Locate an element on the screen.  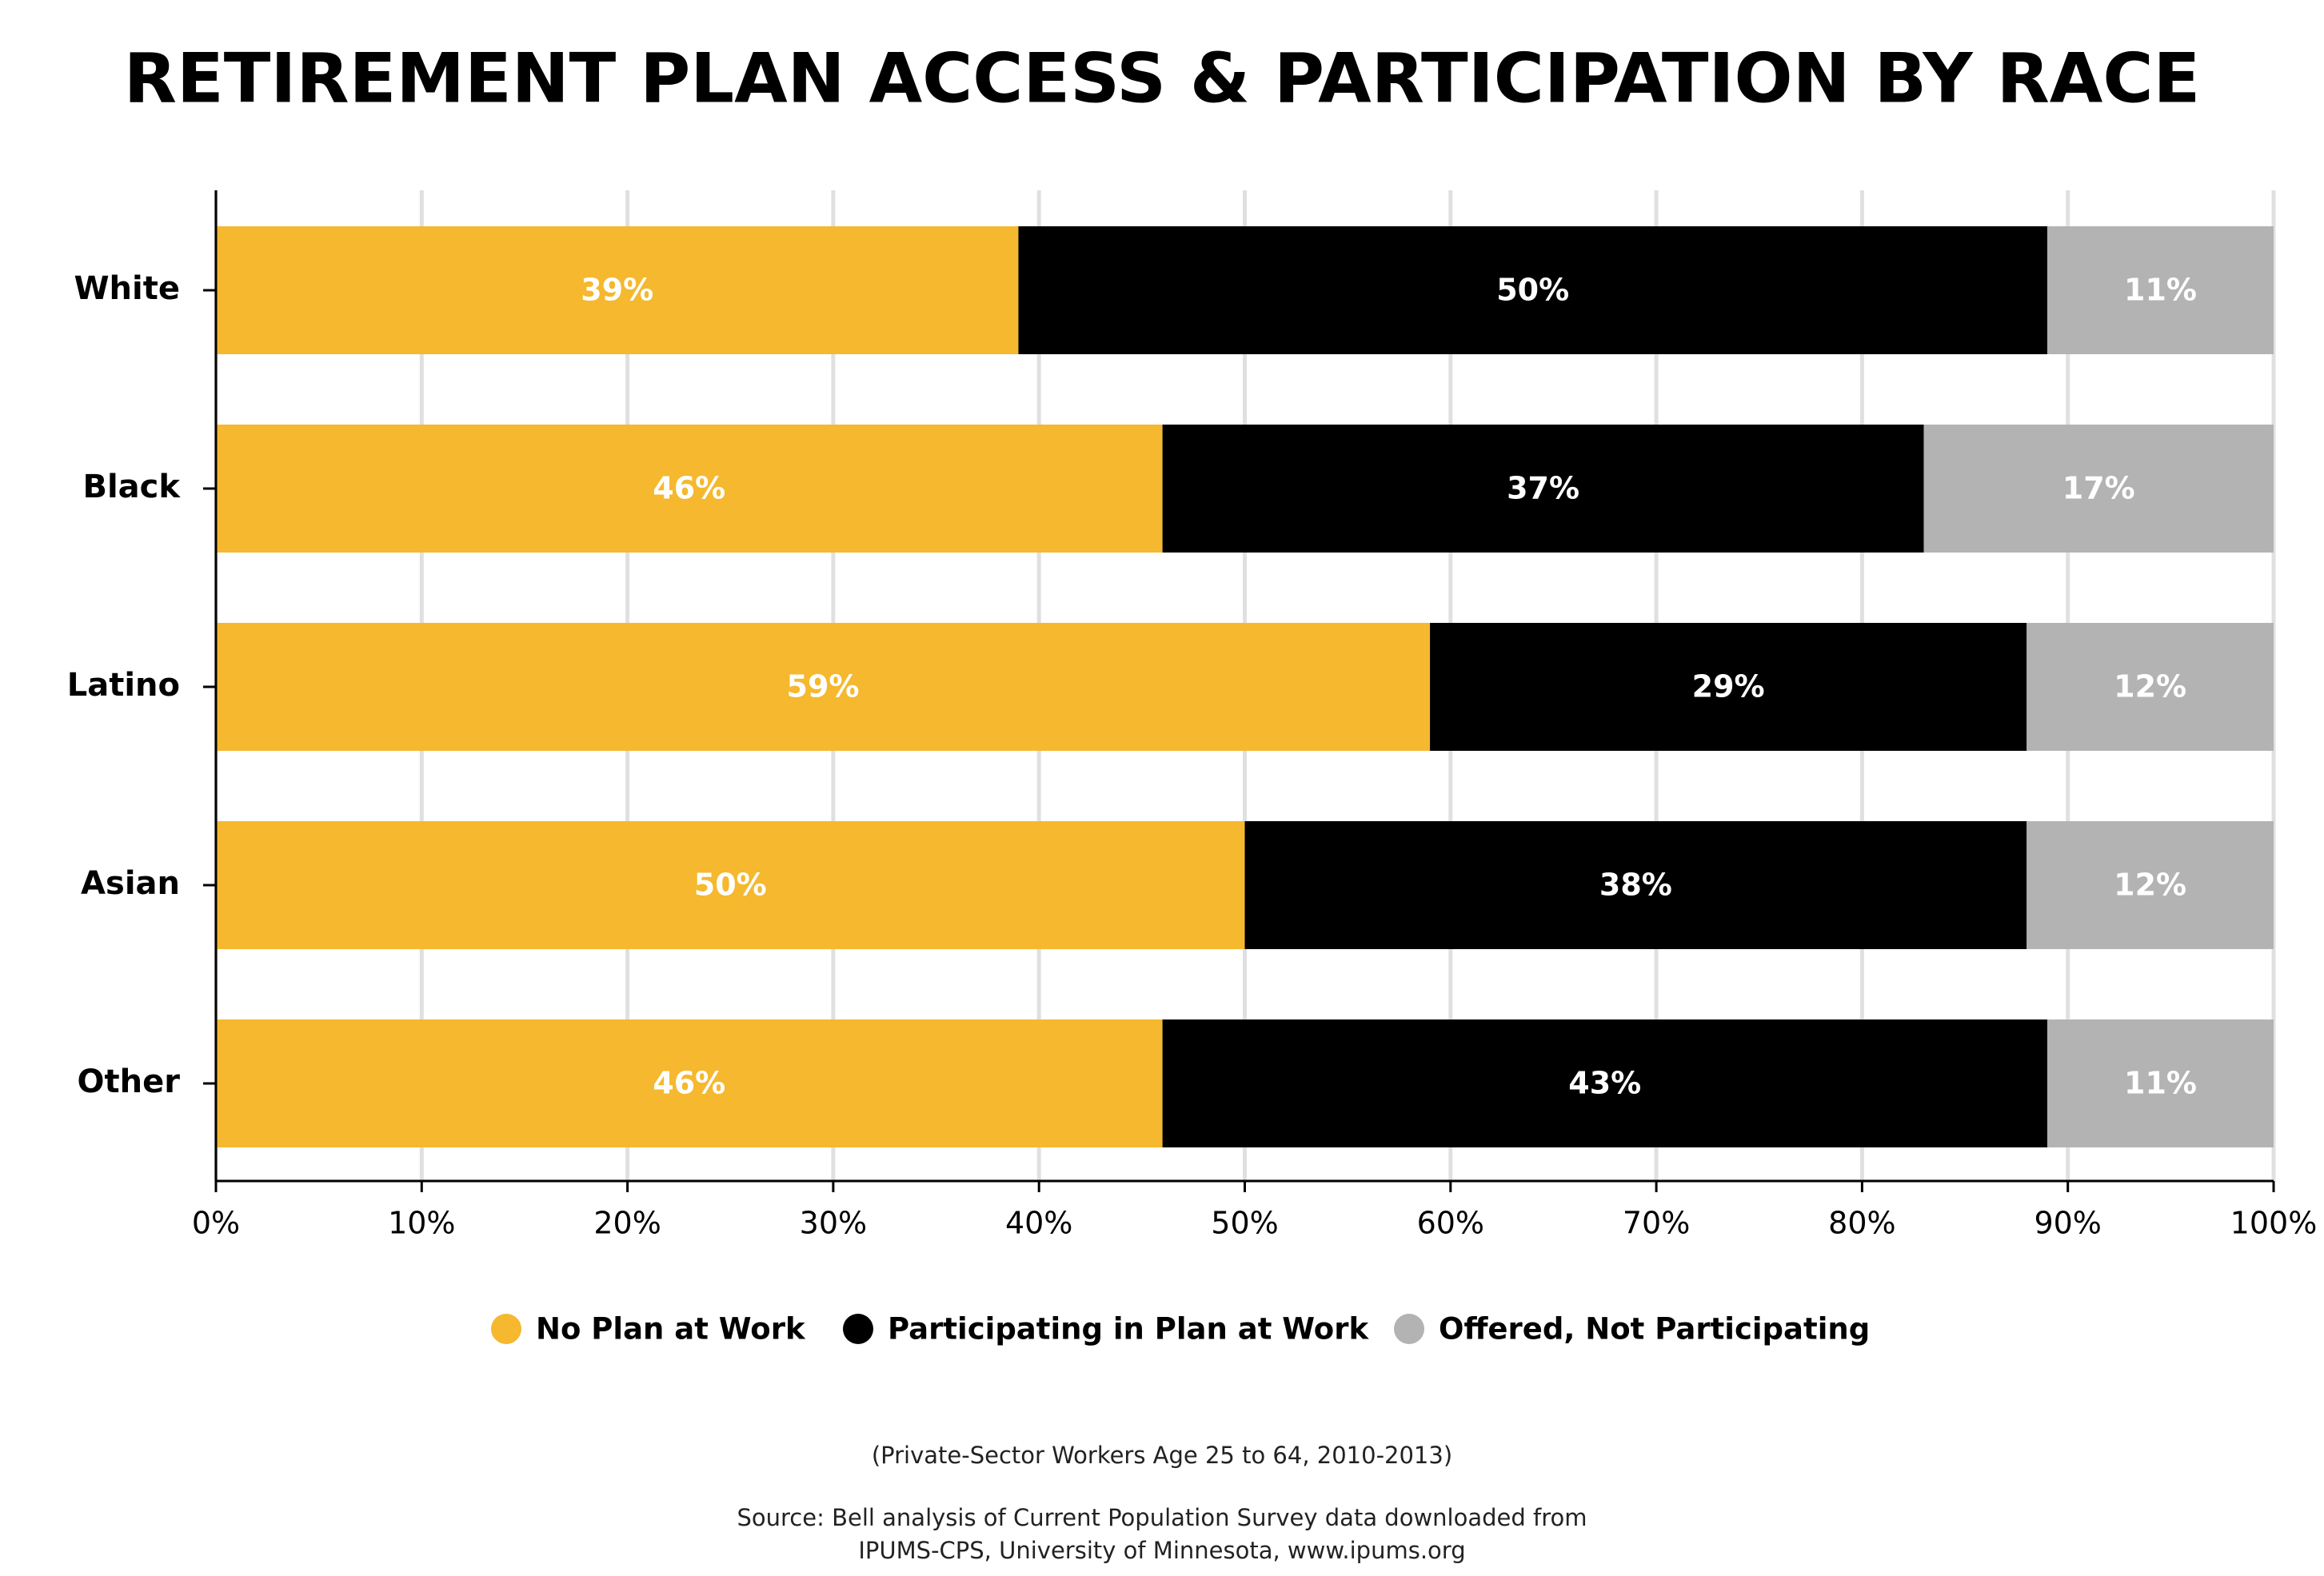
legend-label: Offered, Not Participating is located at coordinates (1654, 1329).